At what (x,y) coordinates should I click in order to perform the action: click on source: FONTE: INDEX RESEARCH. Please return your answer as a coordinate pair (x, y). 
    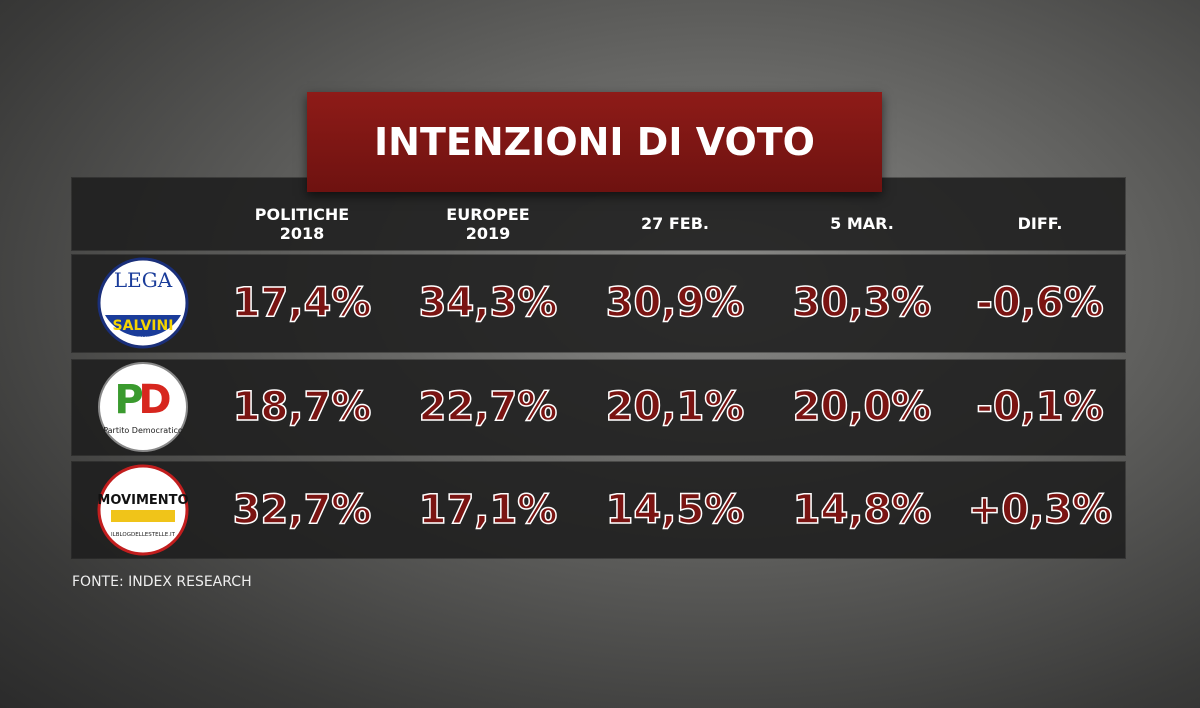
    Looking at the image, I should click on (162, 582).